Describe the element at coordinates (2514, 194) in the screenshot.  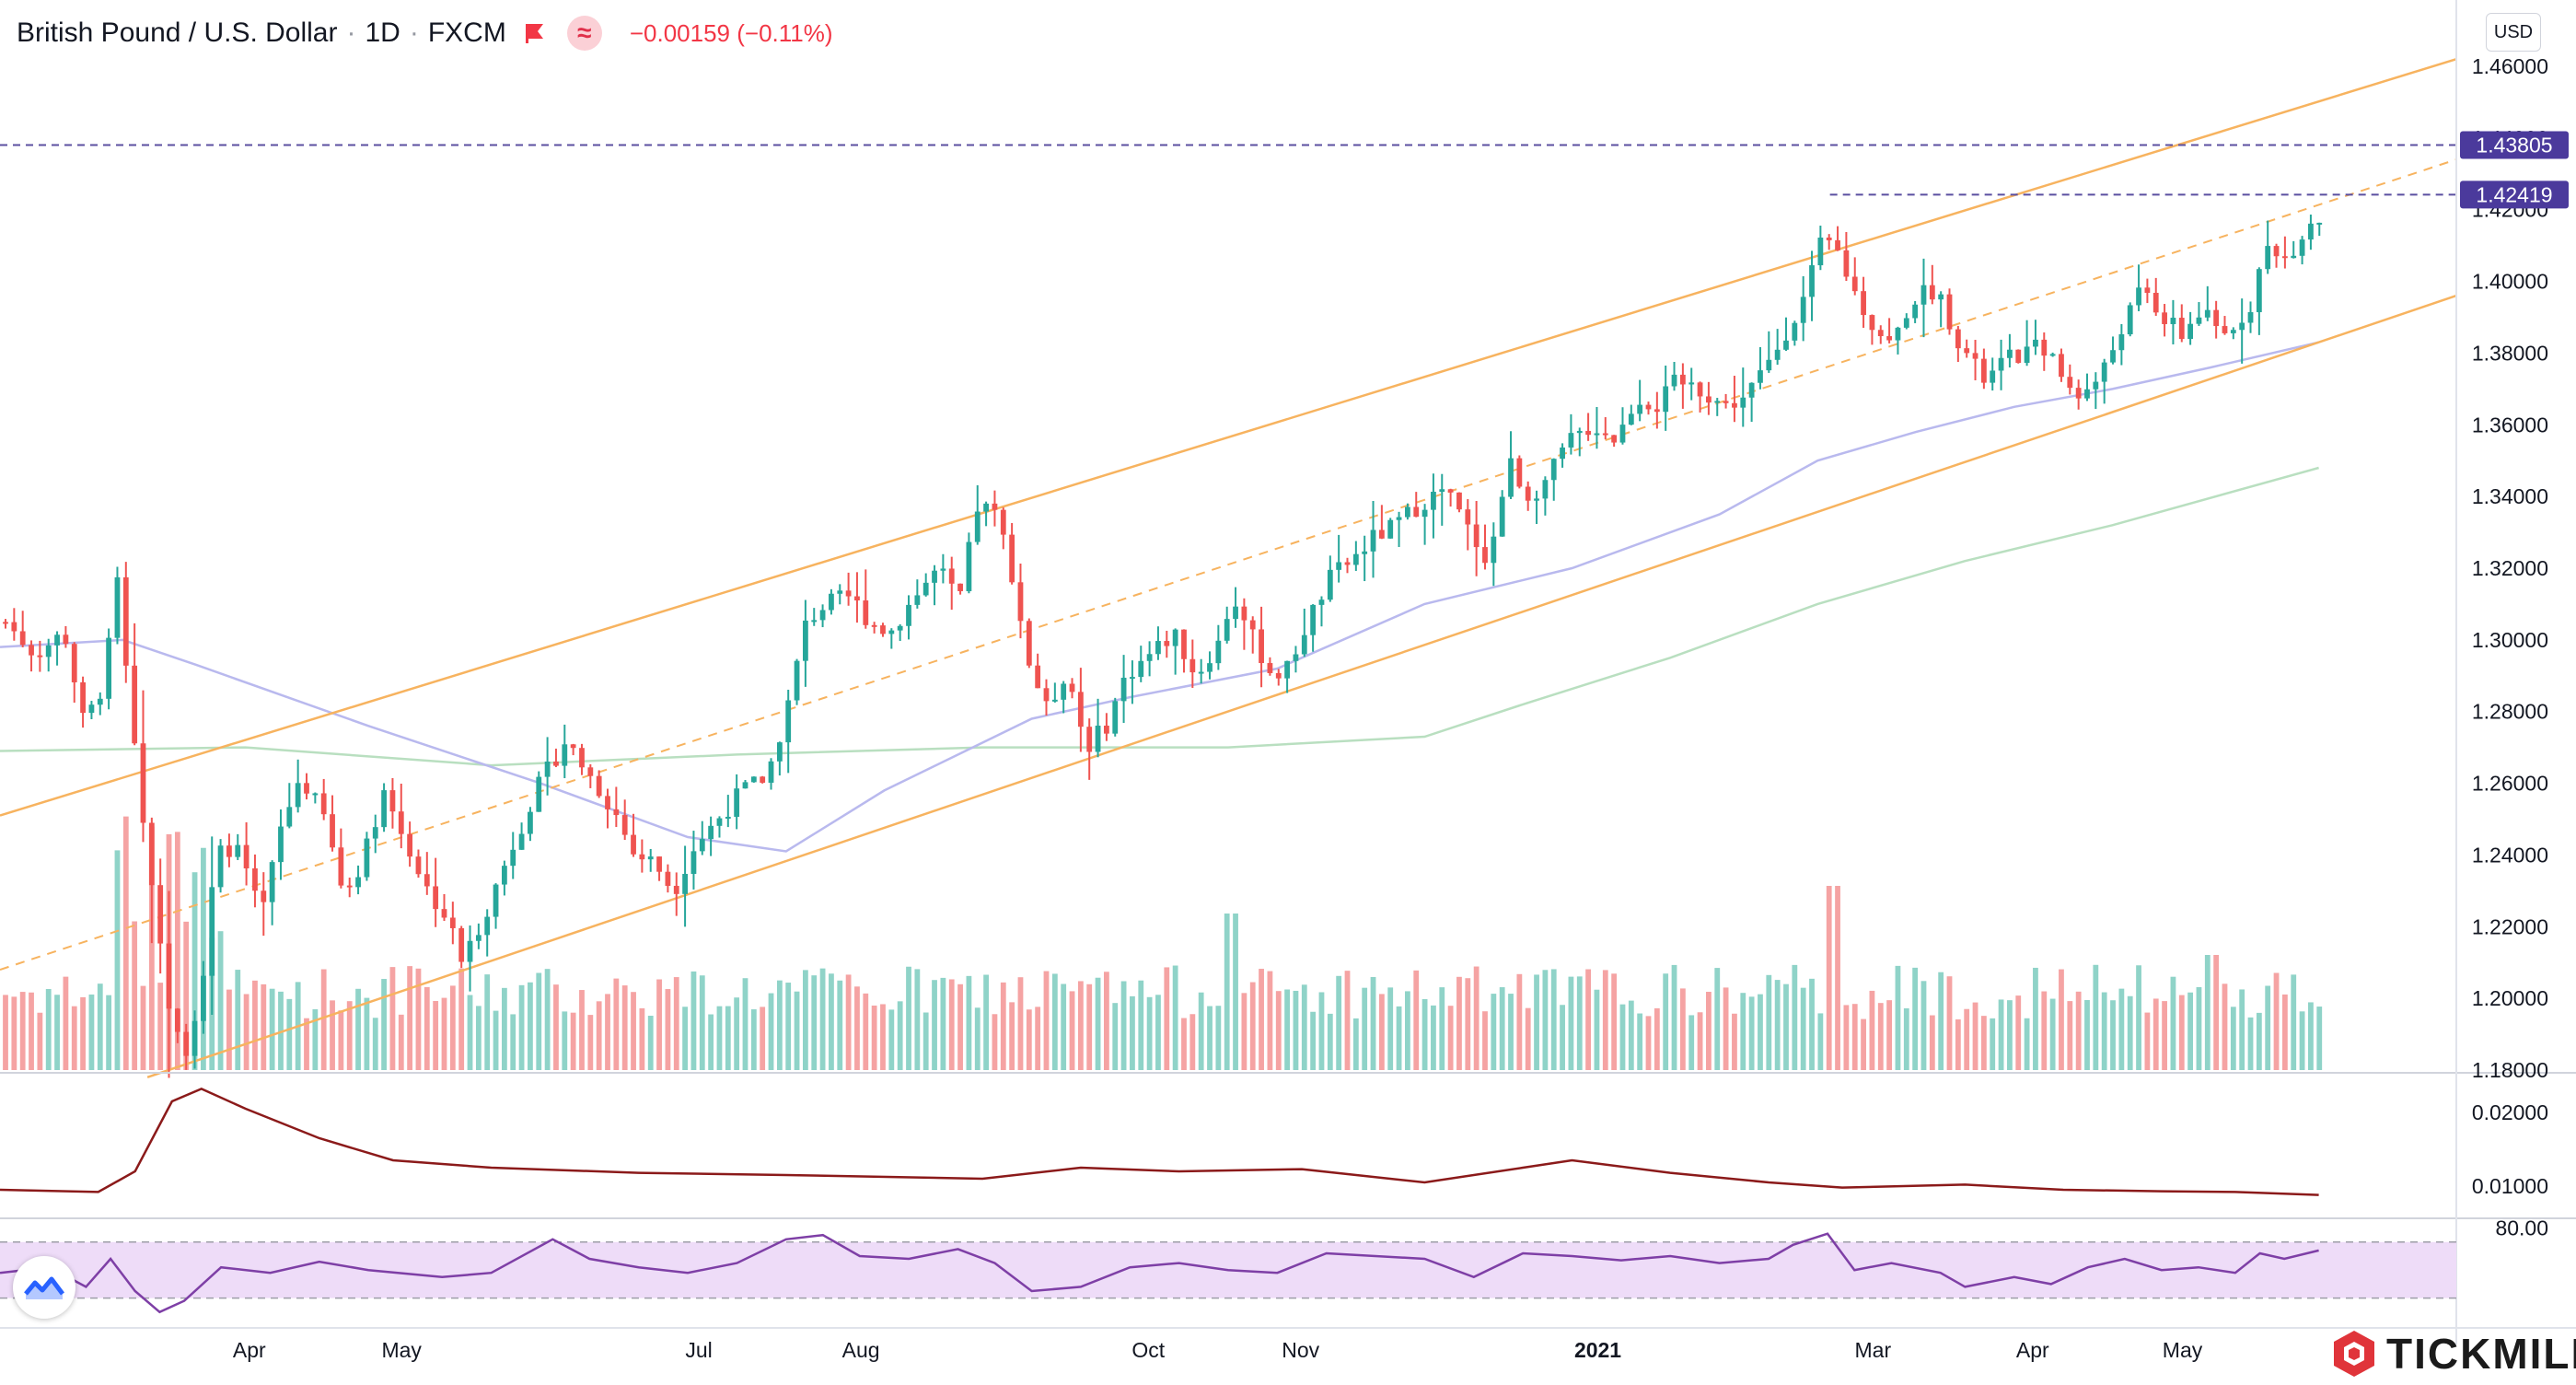
I see `price-marker-label: 1.42419` at that location.